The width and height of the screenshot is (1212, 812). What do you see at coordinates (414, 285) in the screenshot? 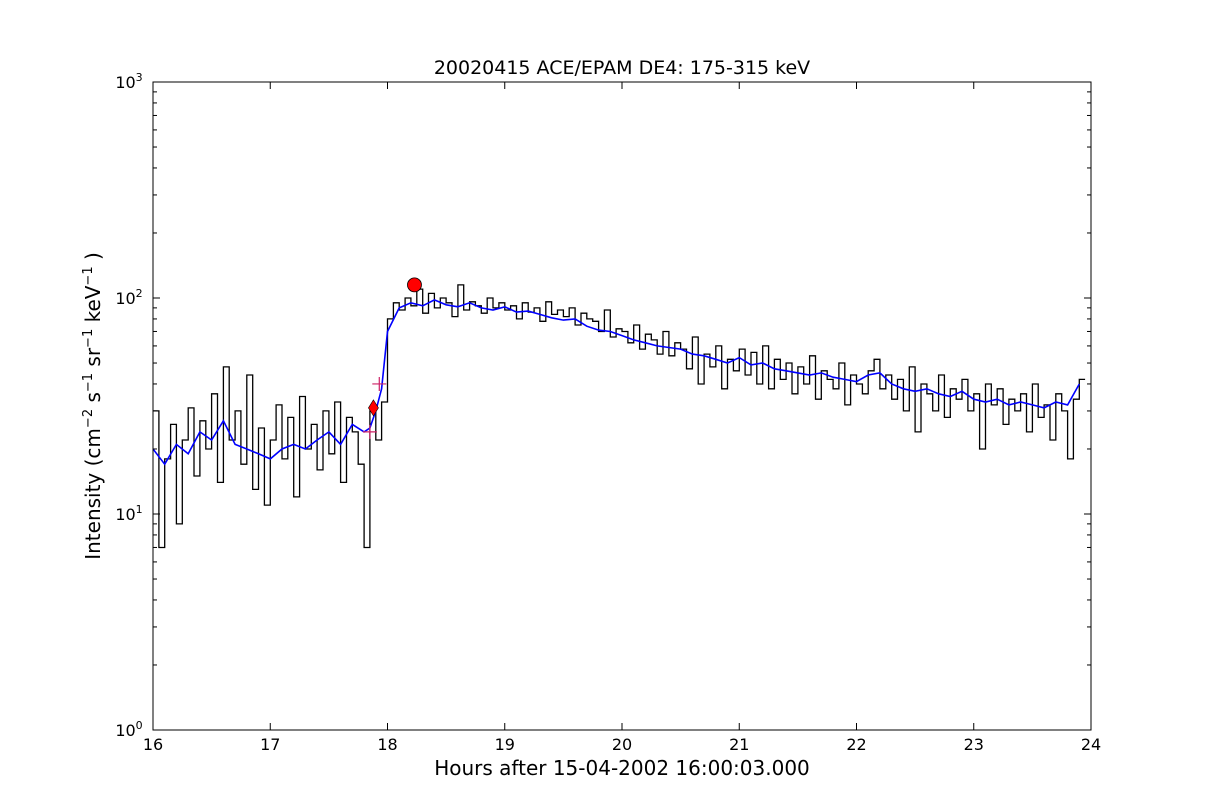
I see `peak-marker-circle` at bounding box center [414, 285].